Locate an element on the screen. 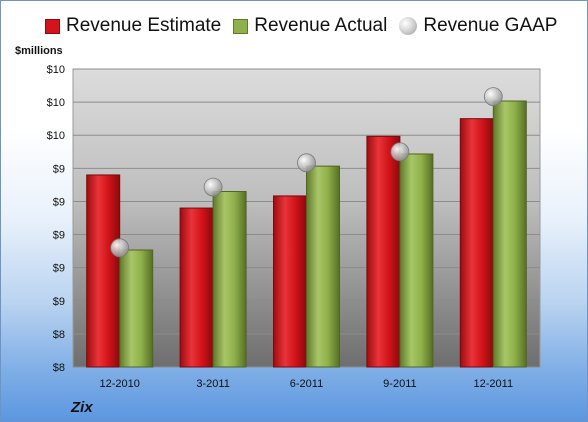  legend-item-gaap: Revenue GAAP is located at coordinates (478, 26).